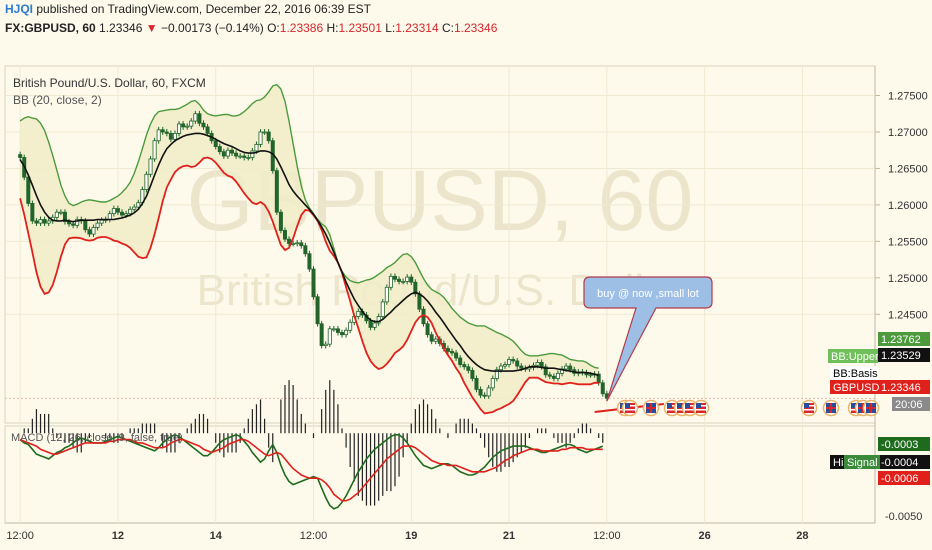 Image resolution: width=932 pixels, height=550 pixels. What do you see at coordinates (899, 463) in the screenshot?
I see `histogram-price-tag: -0.0004` at bounding box center [899, 463].